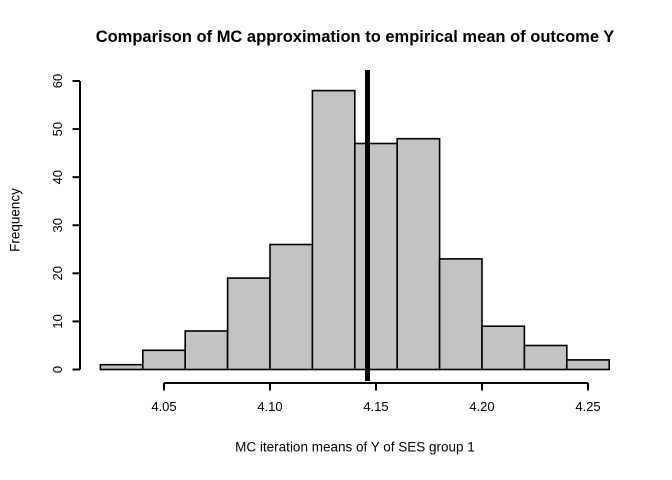 This screenshot has width=672, height=480. I want to click on y-tick-label: 10, so click(57, 321).